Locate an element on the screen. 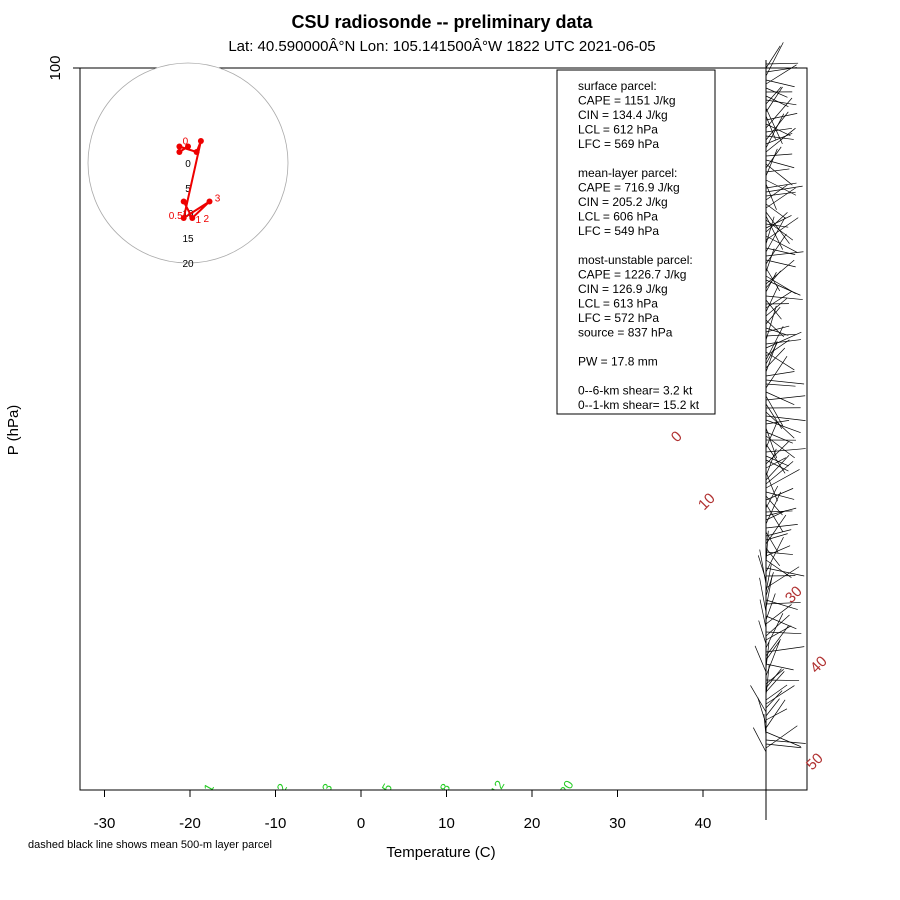 The height and width of the screenshot is (900, 900). info-line: LFC = 572 hPa is located at coordinates (618, 318).